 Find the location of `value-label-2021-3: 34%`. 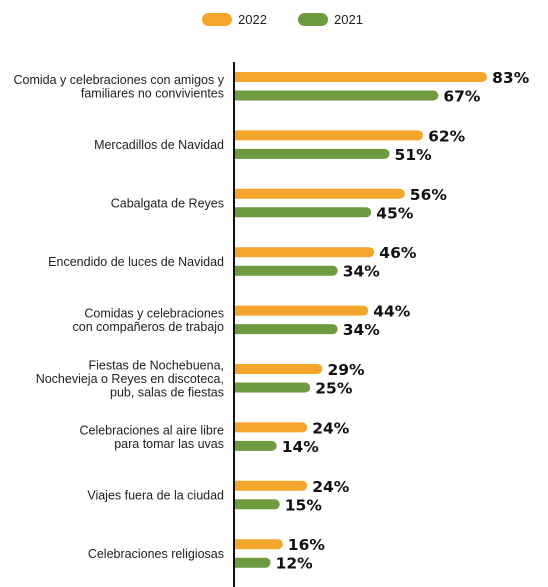

value-label-2021-3: 34% is located at coordinates (362, 272).